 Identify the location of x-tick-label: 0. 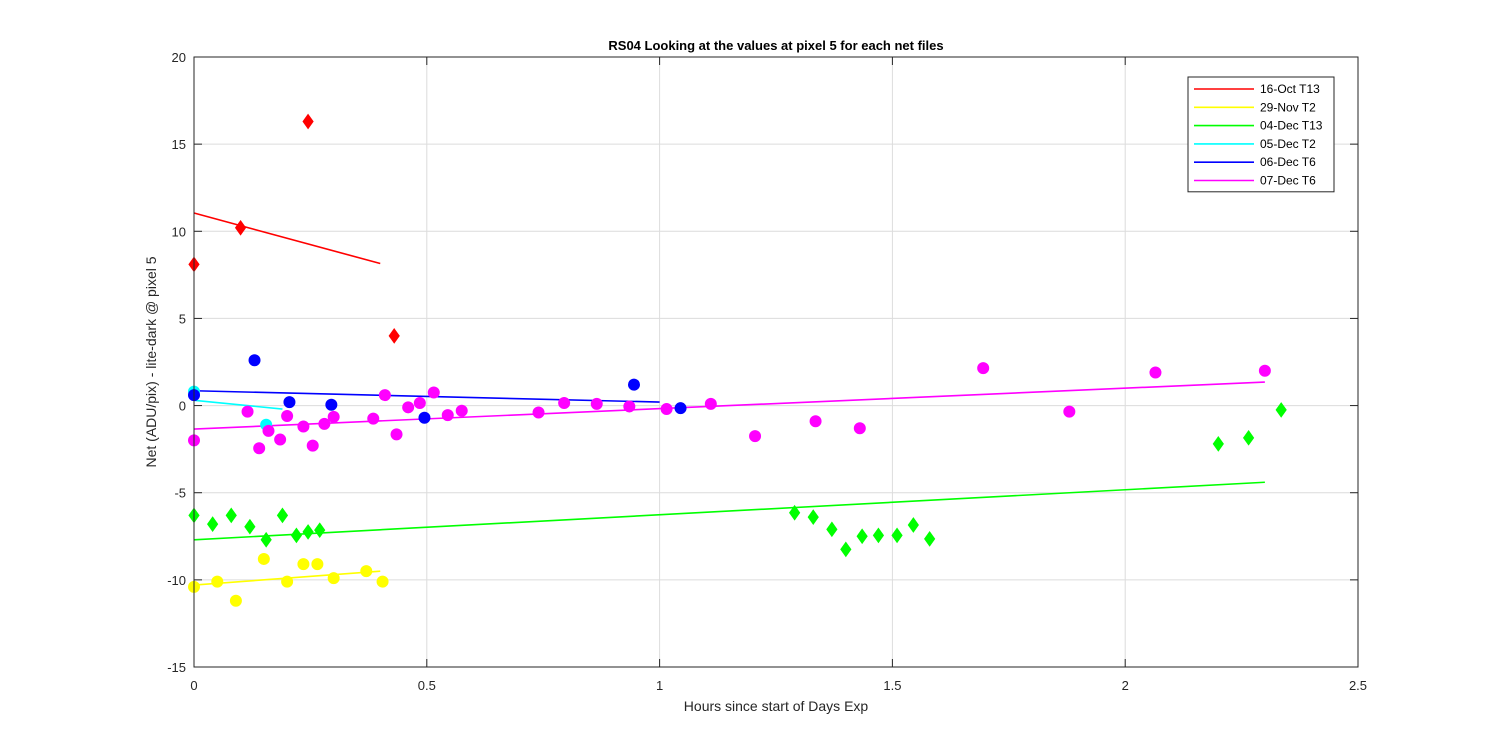
(193, 685).